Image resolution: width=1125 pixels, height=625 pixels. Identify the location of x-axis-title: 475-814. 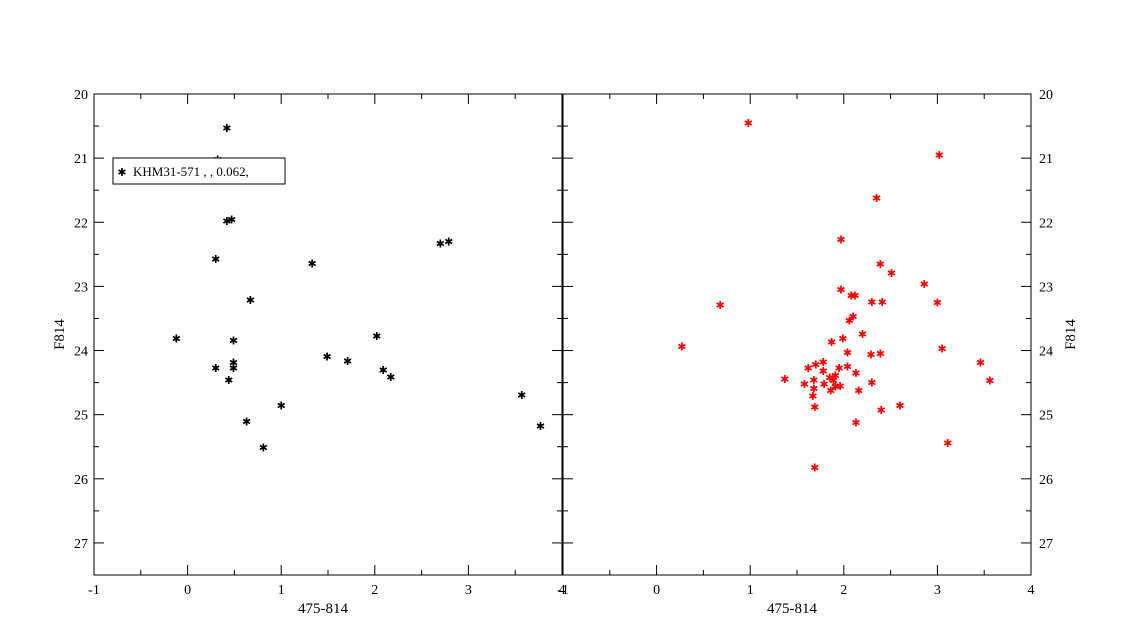
(792, 609).